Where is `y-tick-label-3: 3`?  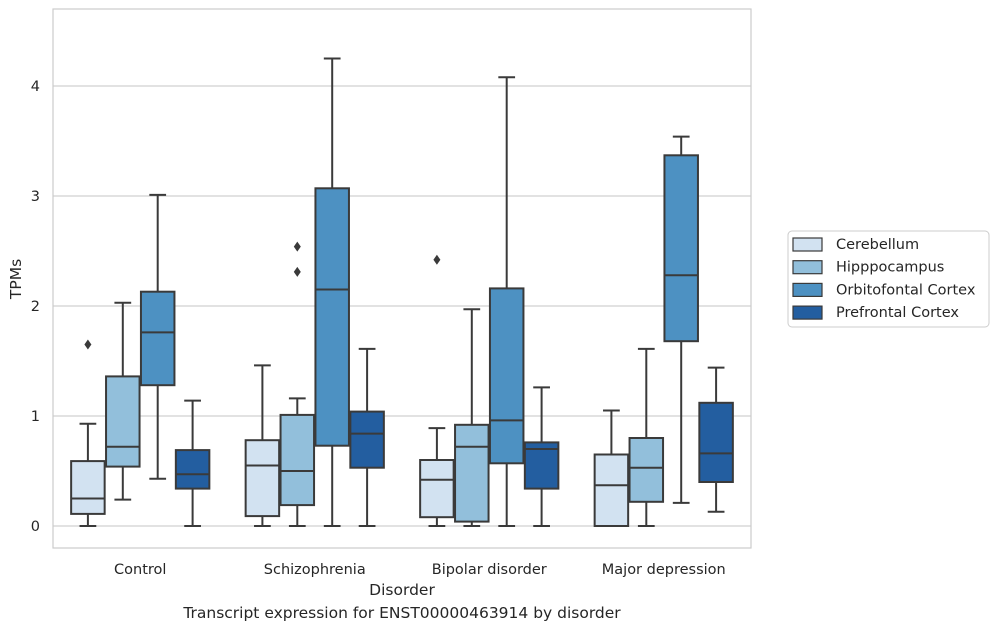 y-tick-label-3: 3 is located at coordinates (35, 197).